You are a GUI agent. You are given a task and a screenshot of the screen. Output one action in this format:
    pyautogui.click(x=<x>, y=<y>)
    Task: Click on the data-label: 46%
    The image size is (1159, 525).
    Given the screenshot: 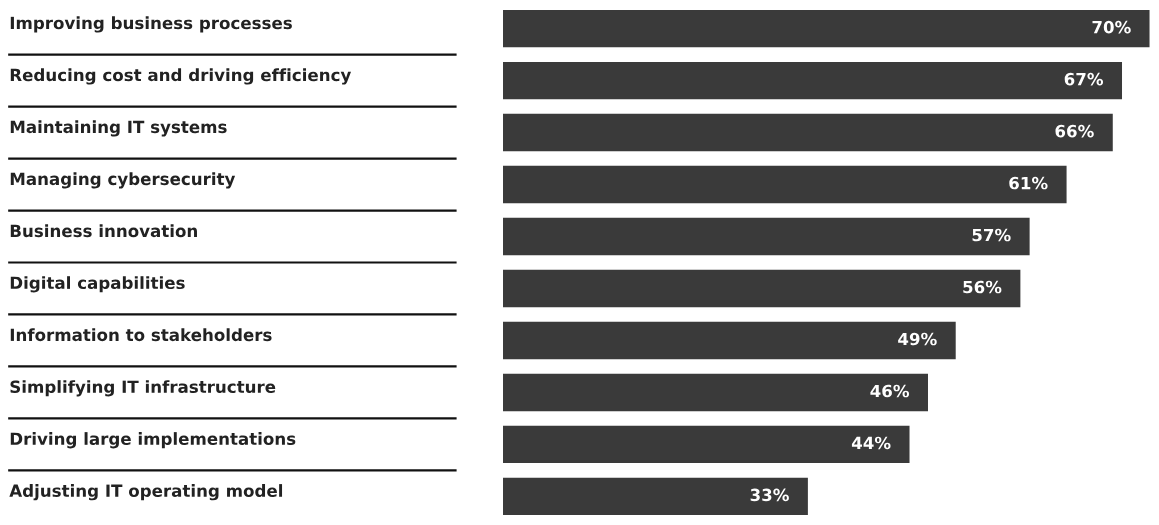 What is the action you would take?
    pyautogui.click(x=890, y=391)
    